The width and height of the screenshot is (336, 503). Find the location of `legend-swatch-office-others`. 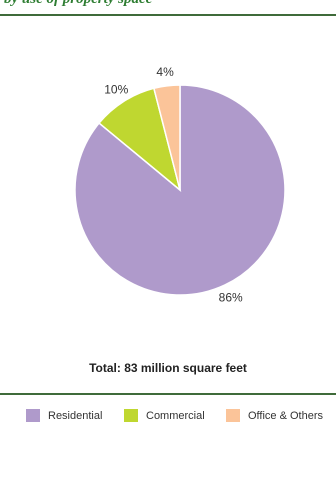

legend-swatch-office-others is located at coordinates (233, 415).